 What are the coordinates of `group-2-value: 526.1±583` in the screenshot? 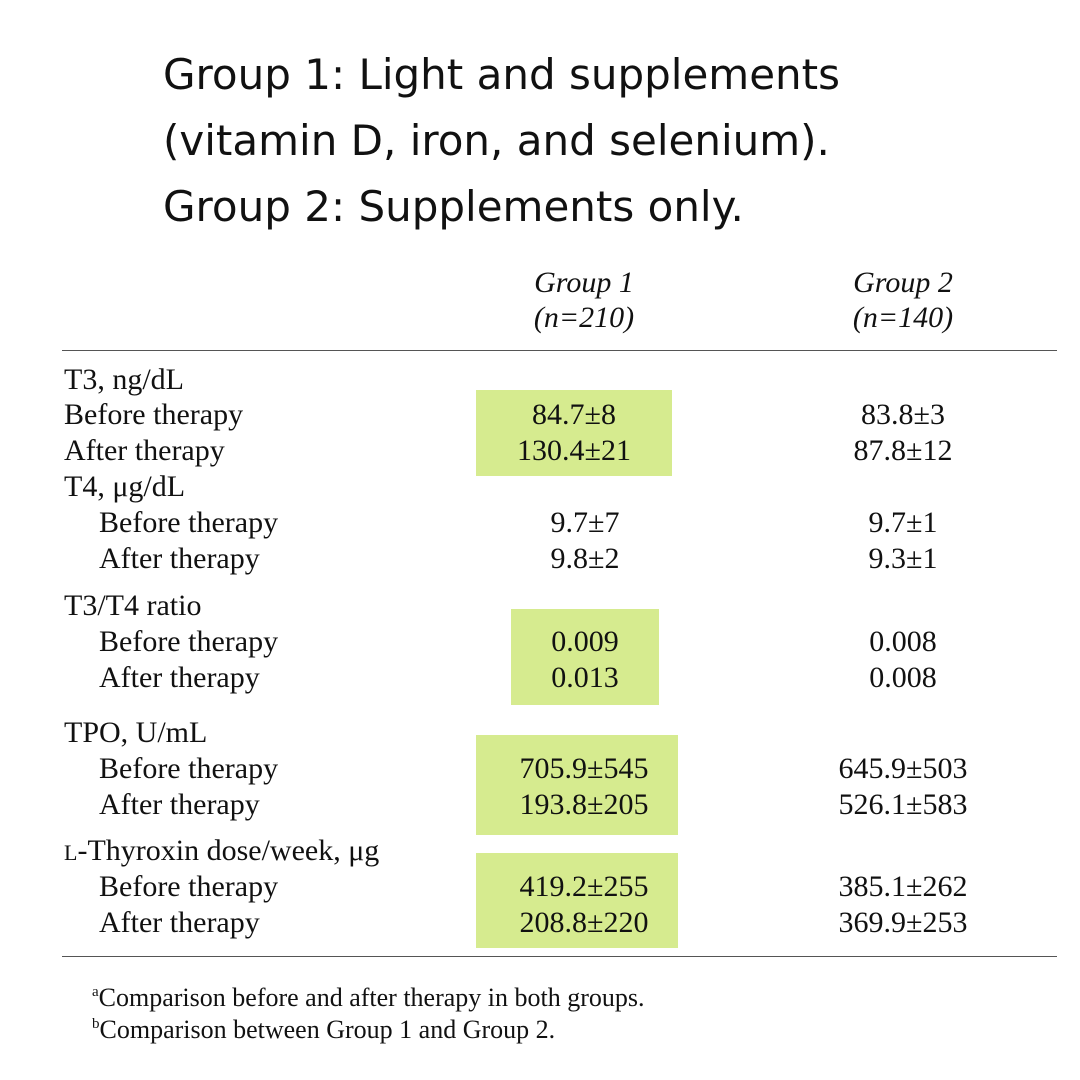 It's located at (903, 804).